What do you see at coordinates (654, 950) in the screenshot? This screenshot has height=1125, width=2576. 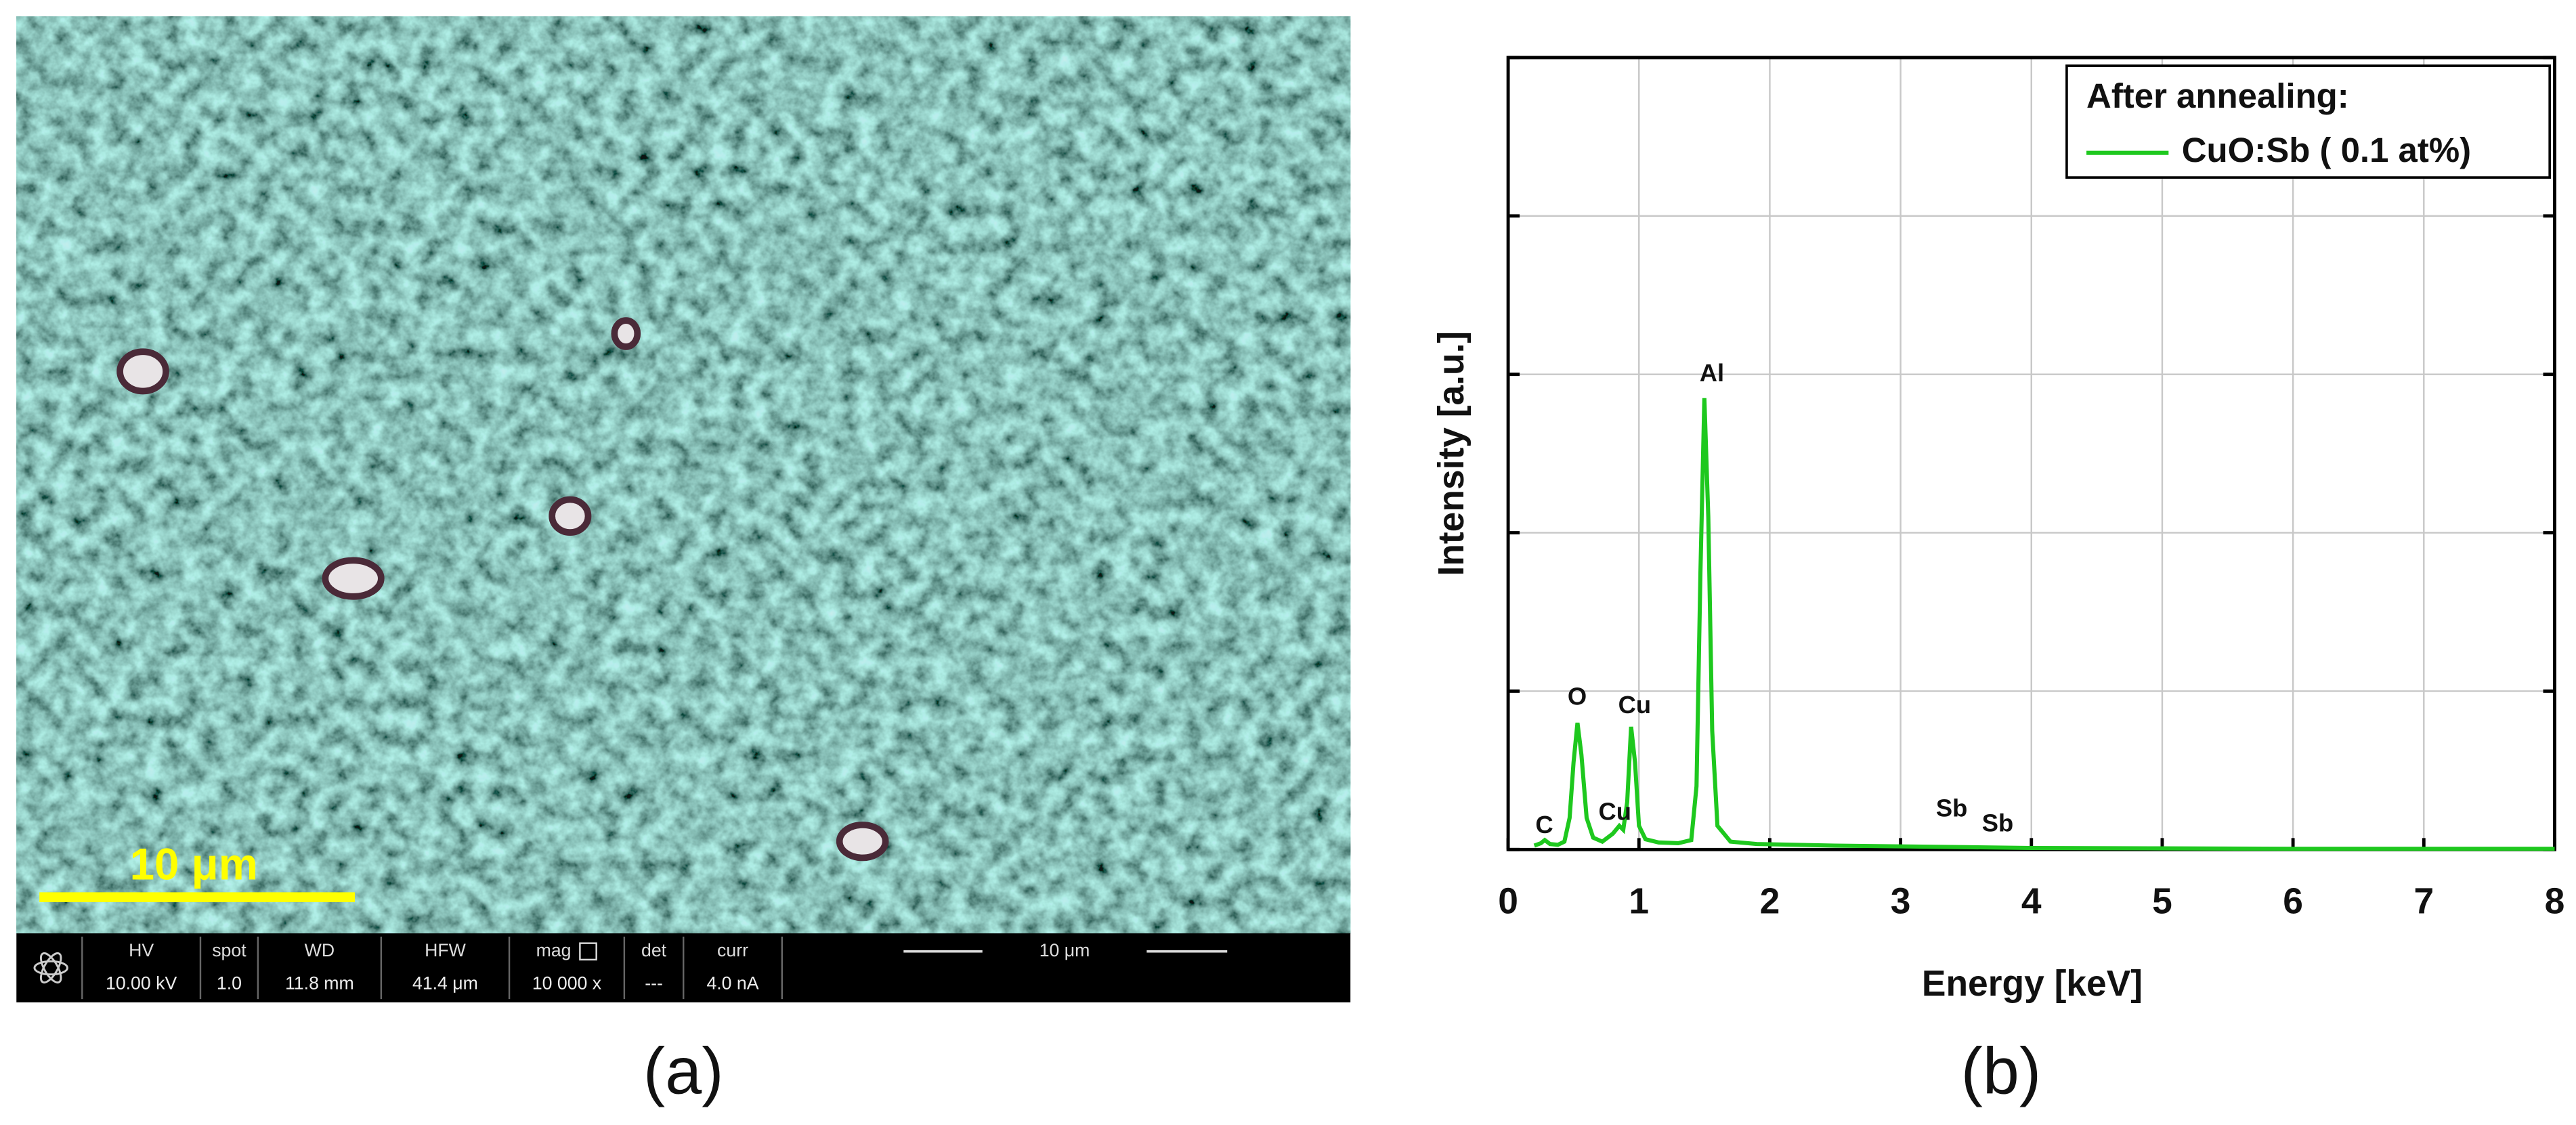 I see `info-label: det` at bounding box center [654, 950].